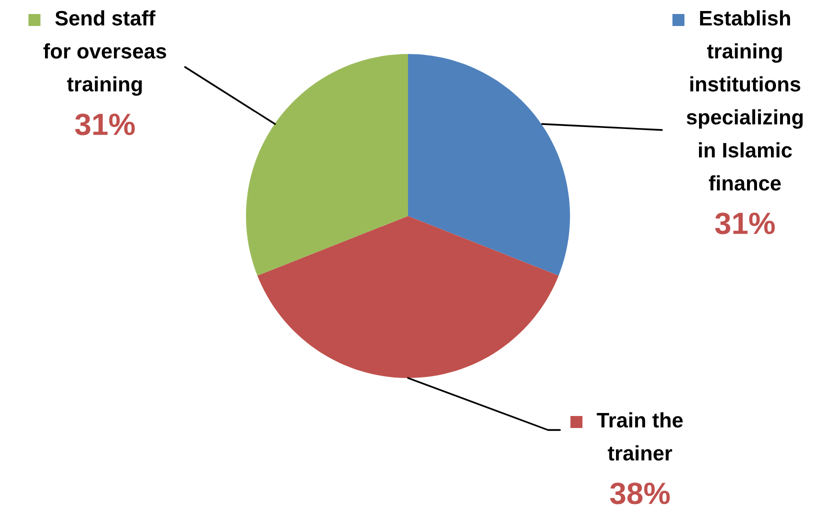 The height and width of the screenshot is (512, 823). Describe the element at coordinates (744, 100) in the screenshot. I see `legend-label: Establish training institutions specializing in Islamic finance` at that location.